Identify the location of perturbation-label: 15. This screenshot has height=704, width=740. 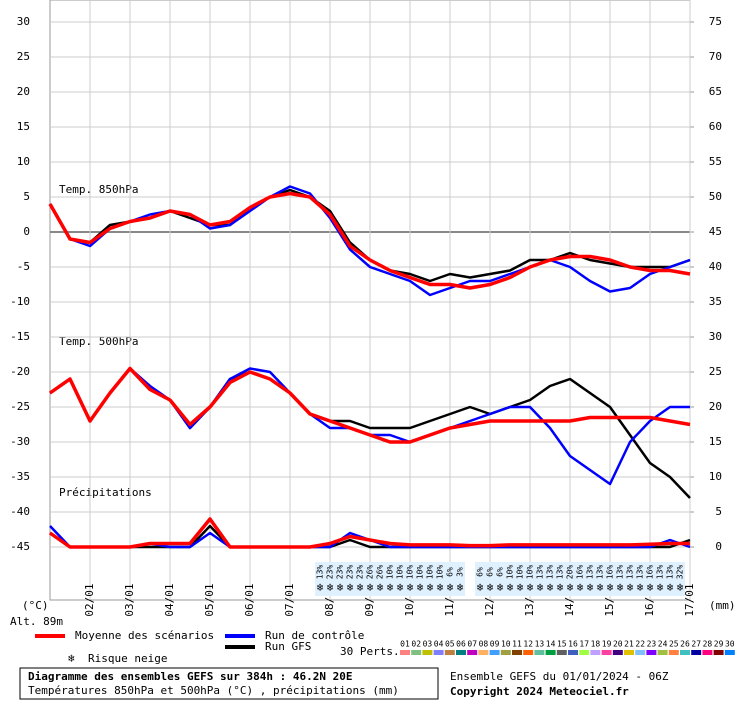
(562, 644).